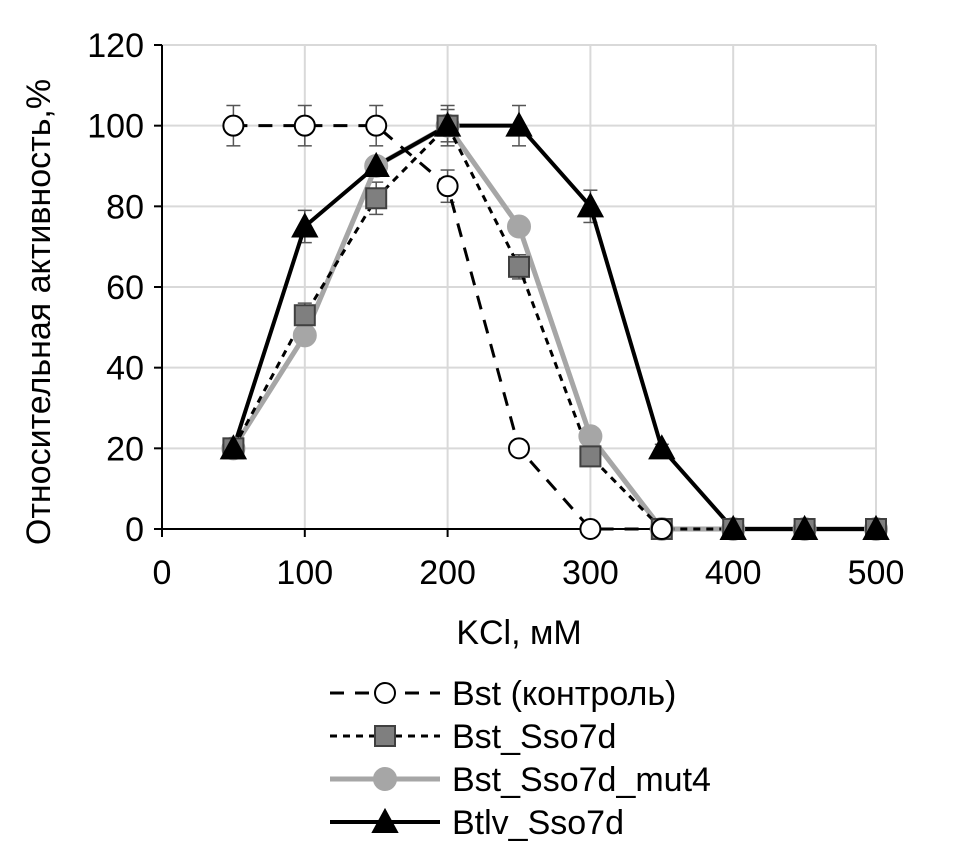 The image size is (977, 855). What do you see at coordinates (581, 780) in the screenshot?
I see `legend-label-bst-sso7d-mut4: Bst_Sso7d_mut4` at bounding box center [581, 780].